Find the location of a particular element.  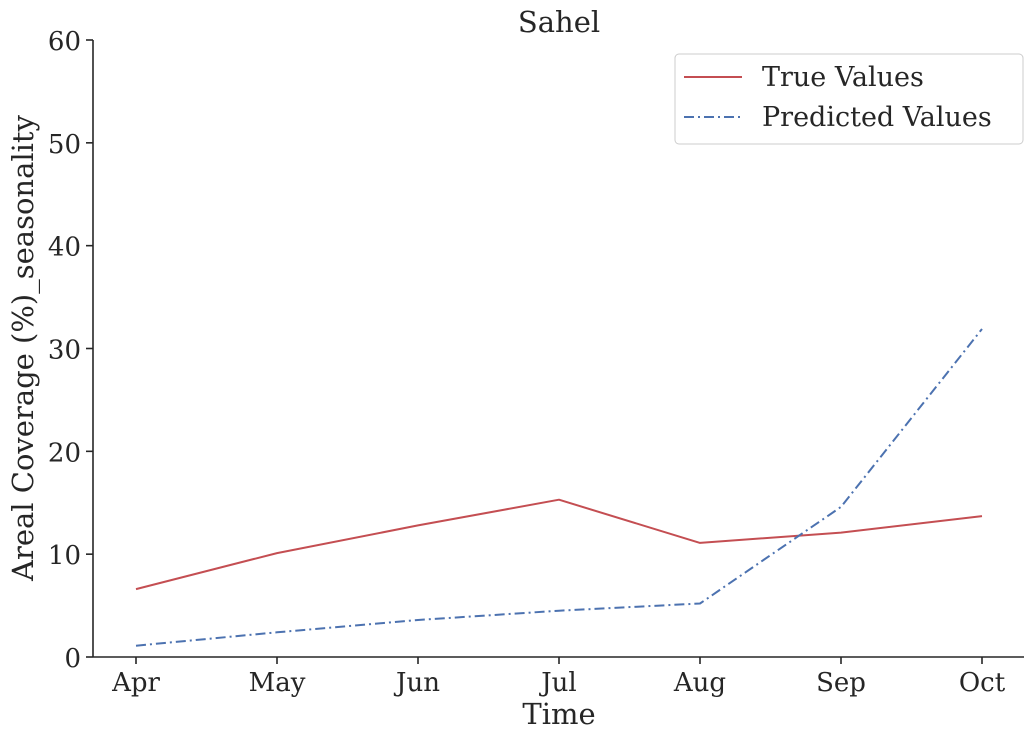

y-tick-label: 60 is located at coordinates (64, 42).